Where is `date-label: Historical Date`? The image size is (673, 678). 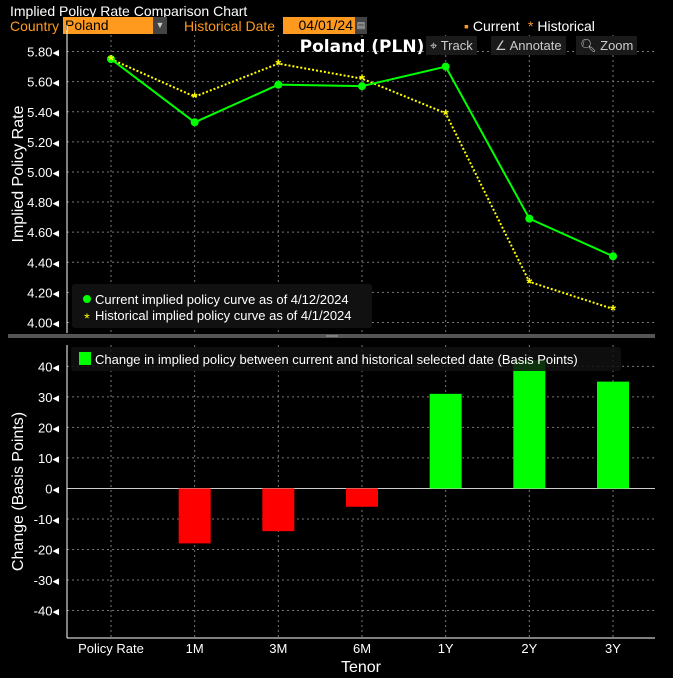
date-label: Historical Date is located at coordinates (230, 26).